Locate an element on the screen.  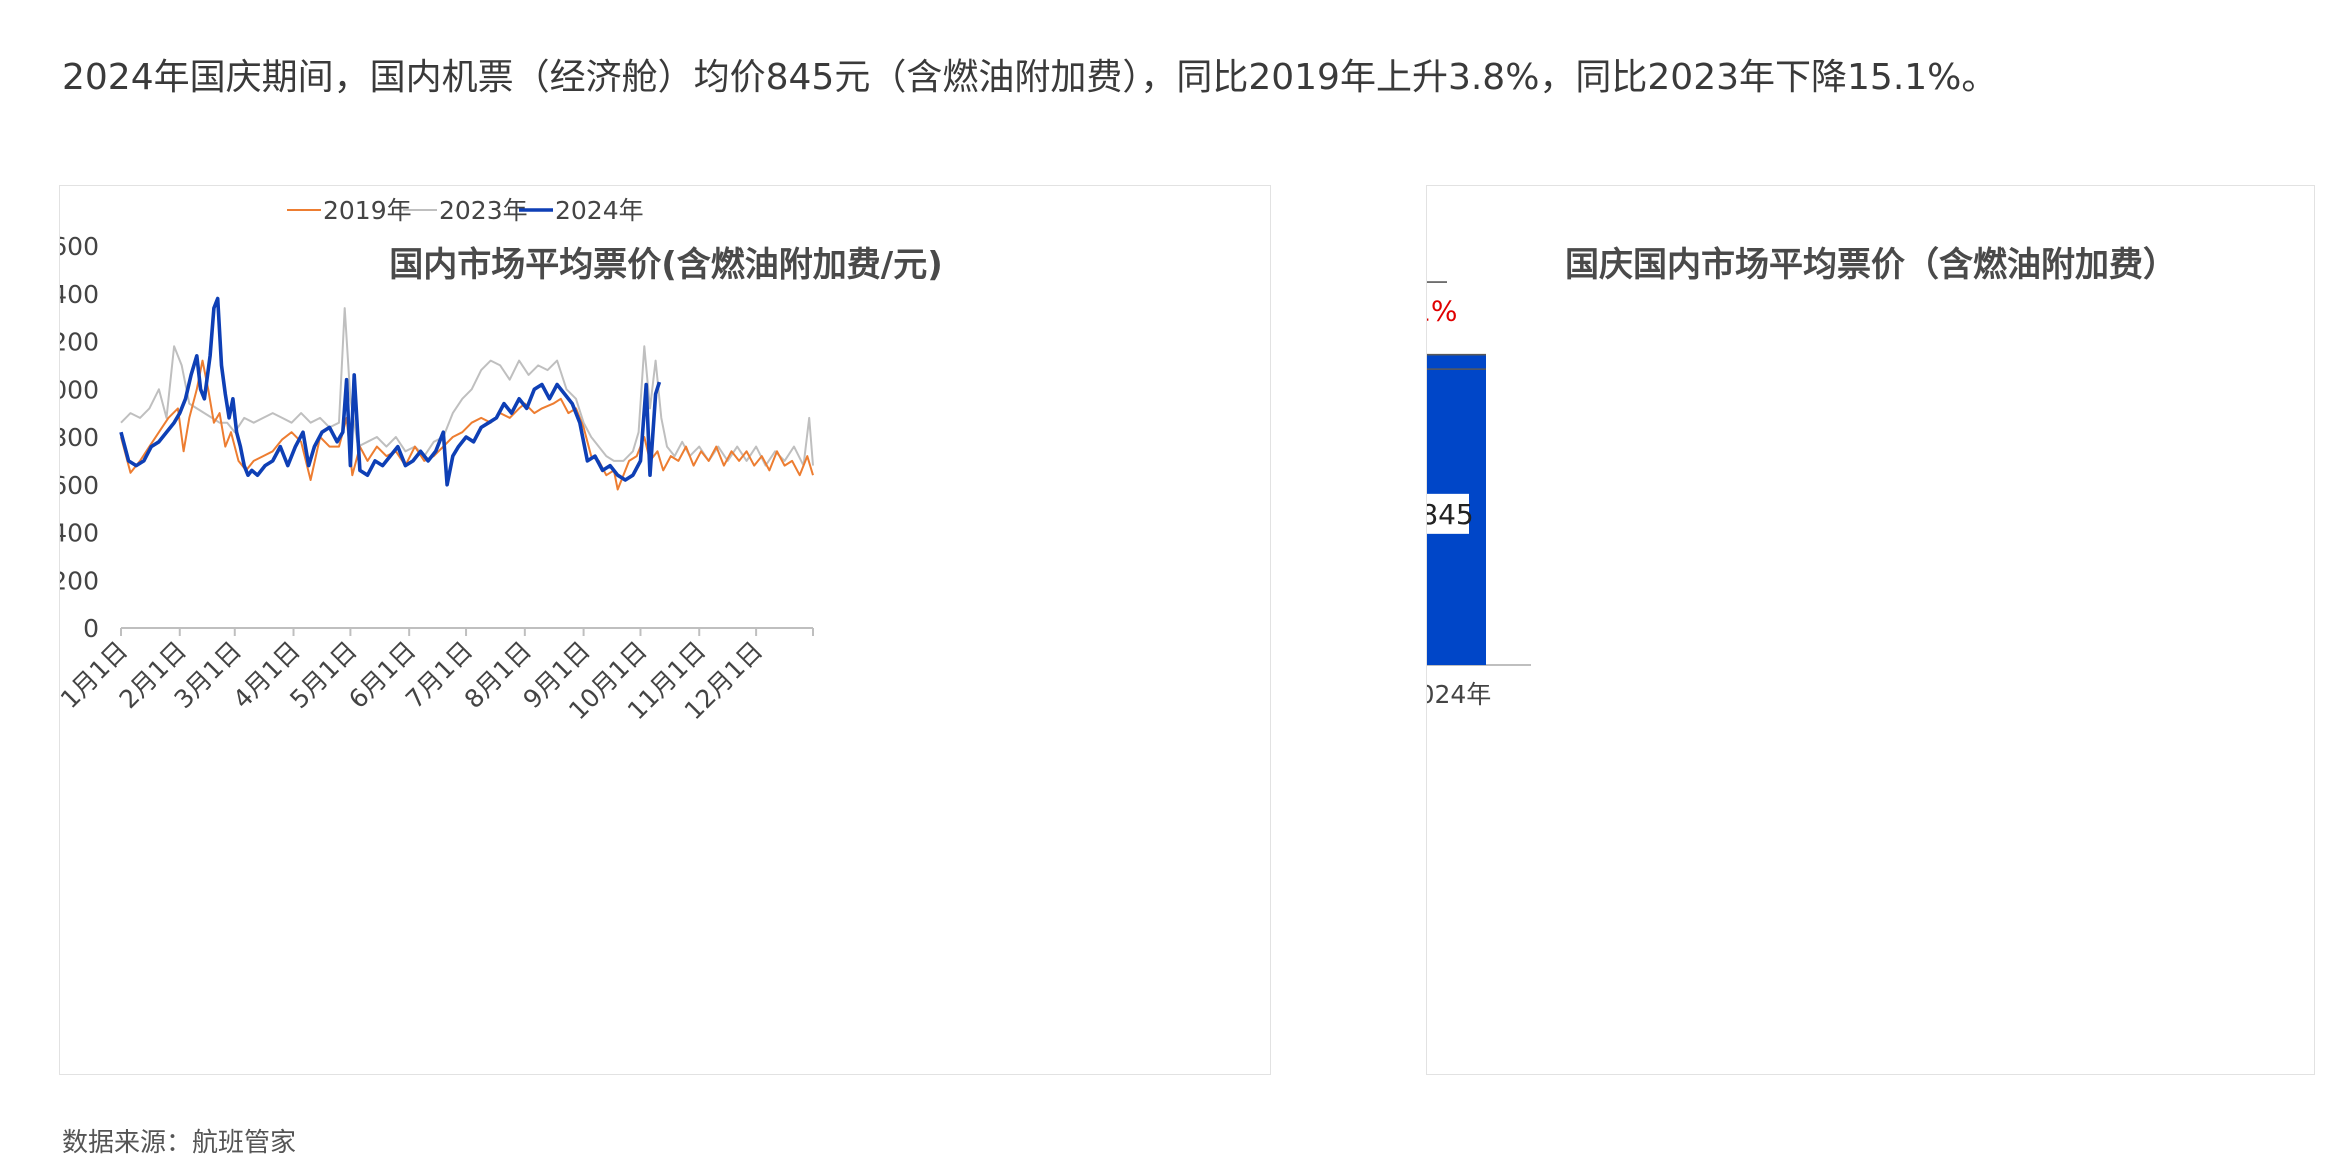
legend-label-2019年: 2019年 is located at coordinates (367, 210).